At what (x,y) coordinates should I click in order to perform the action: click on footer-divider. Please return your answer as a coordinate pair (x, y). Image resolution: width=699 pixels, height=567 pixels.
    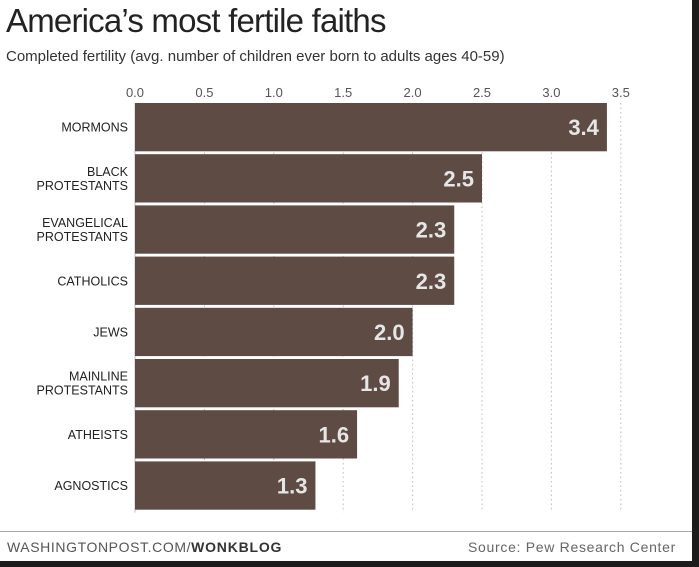
    Looking at the image, I should click on (346, 531).